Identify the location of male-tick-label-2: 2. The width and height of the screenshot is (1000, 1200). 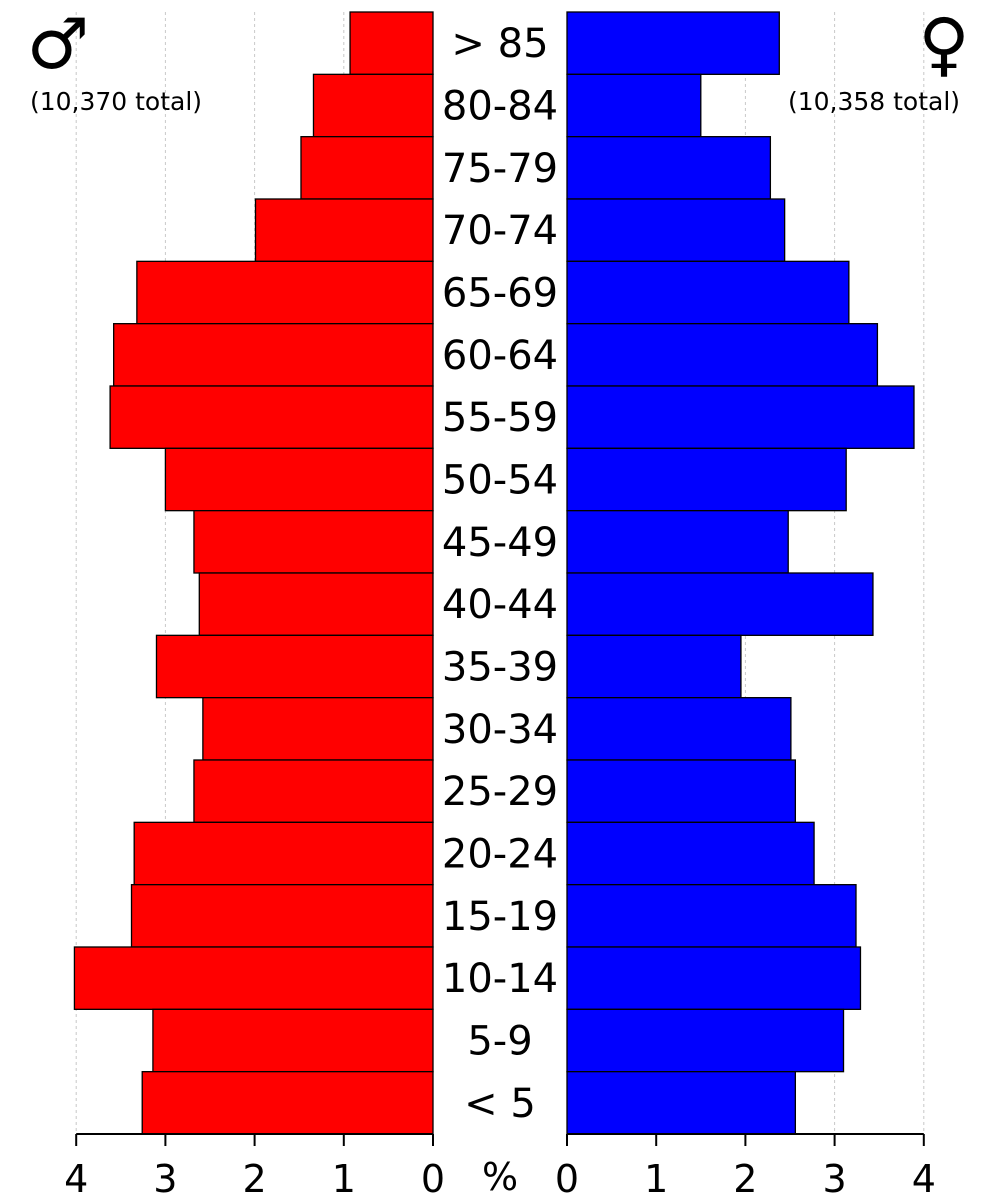
(255, 1178).